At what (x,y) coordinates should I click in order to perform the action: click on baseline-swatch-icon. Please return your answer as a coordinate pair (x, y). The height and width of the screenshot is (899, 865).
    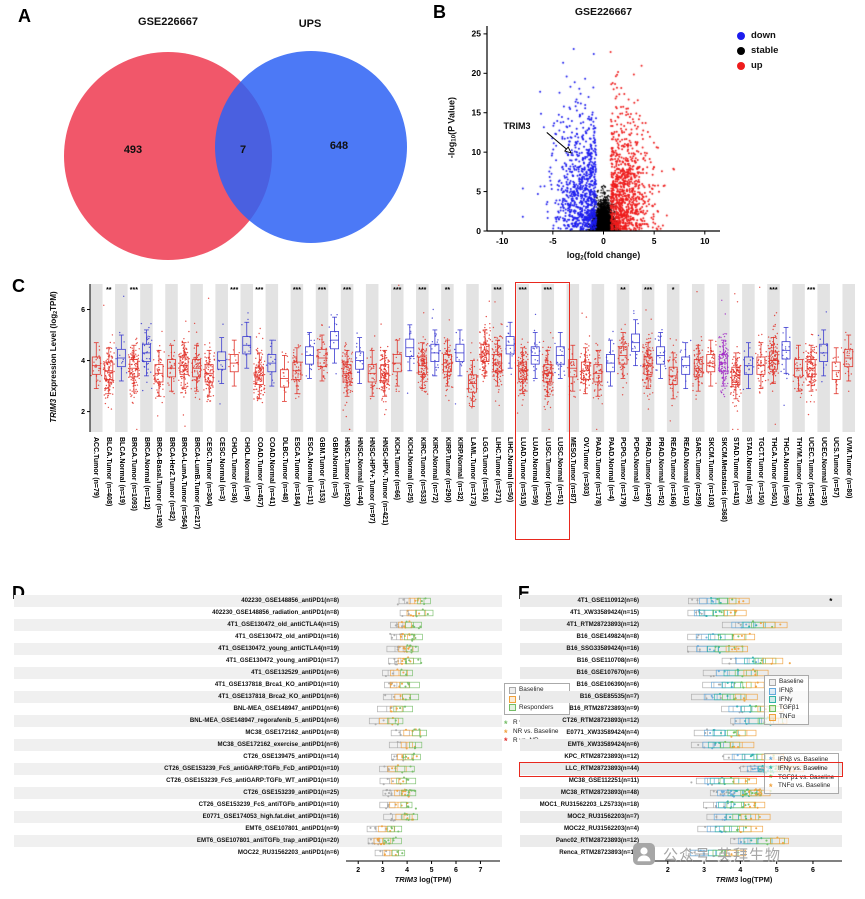
    Looking at the image, I should click on (512, 690).